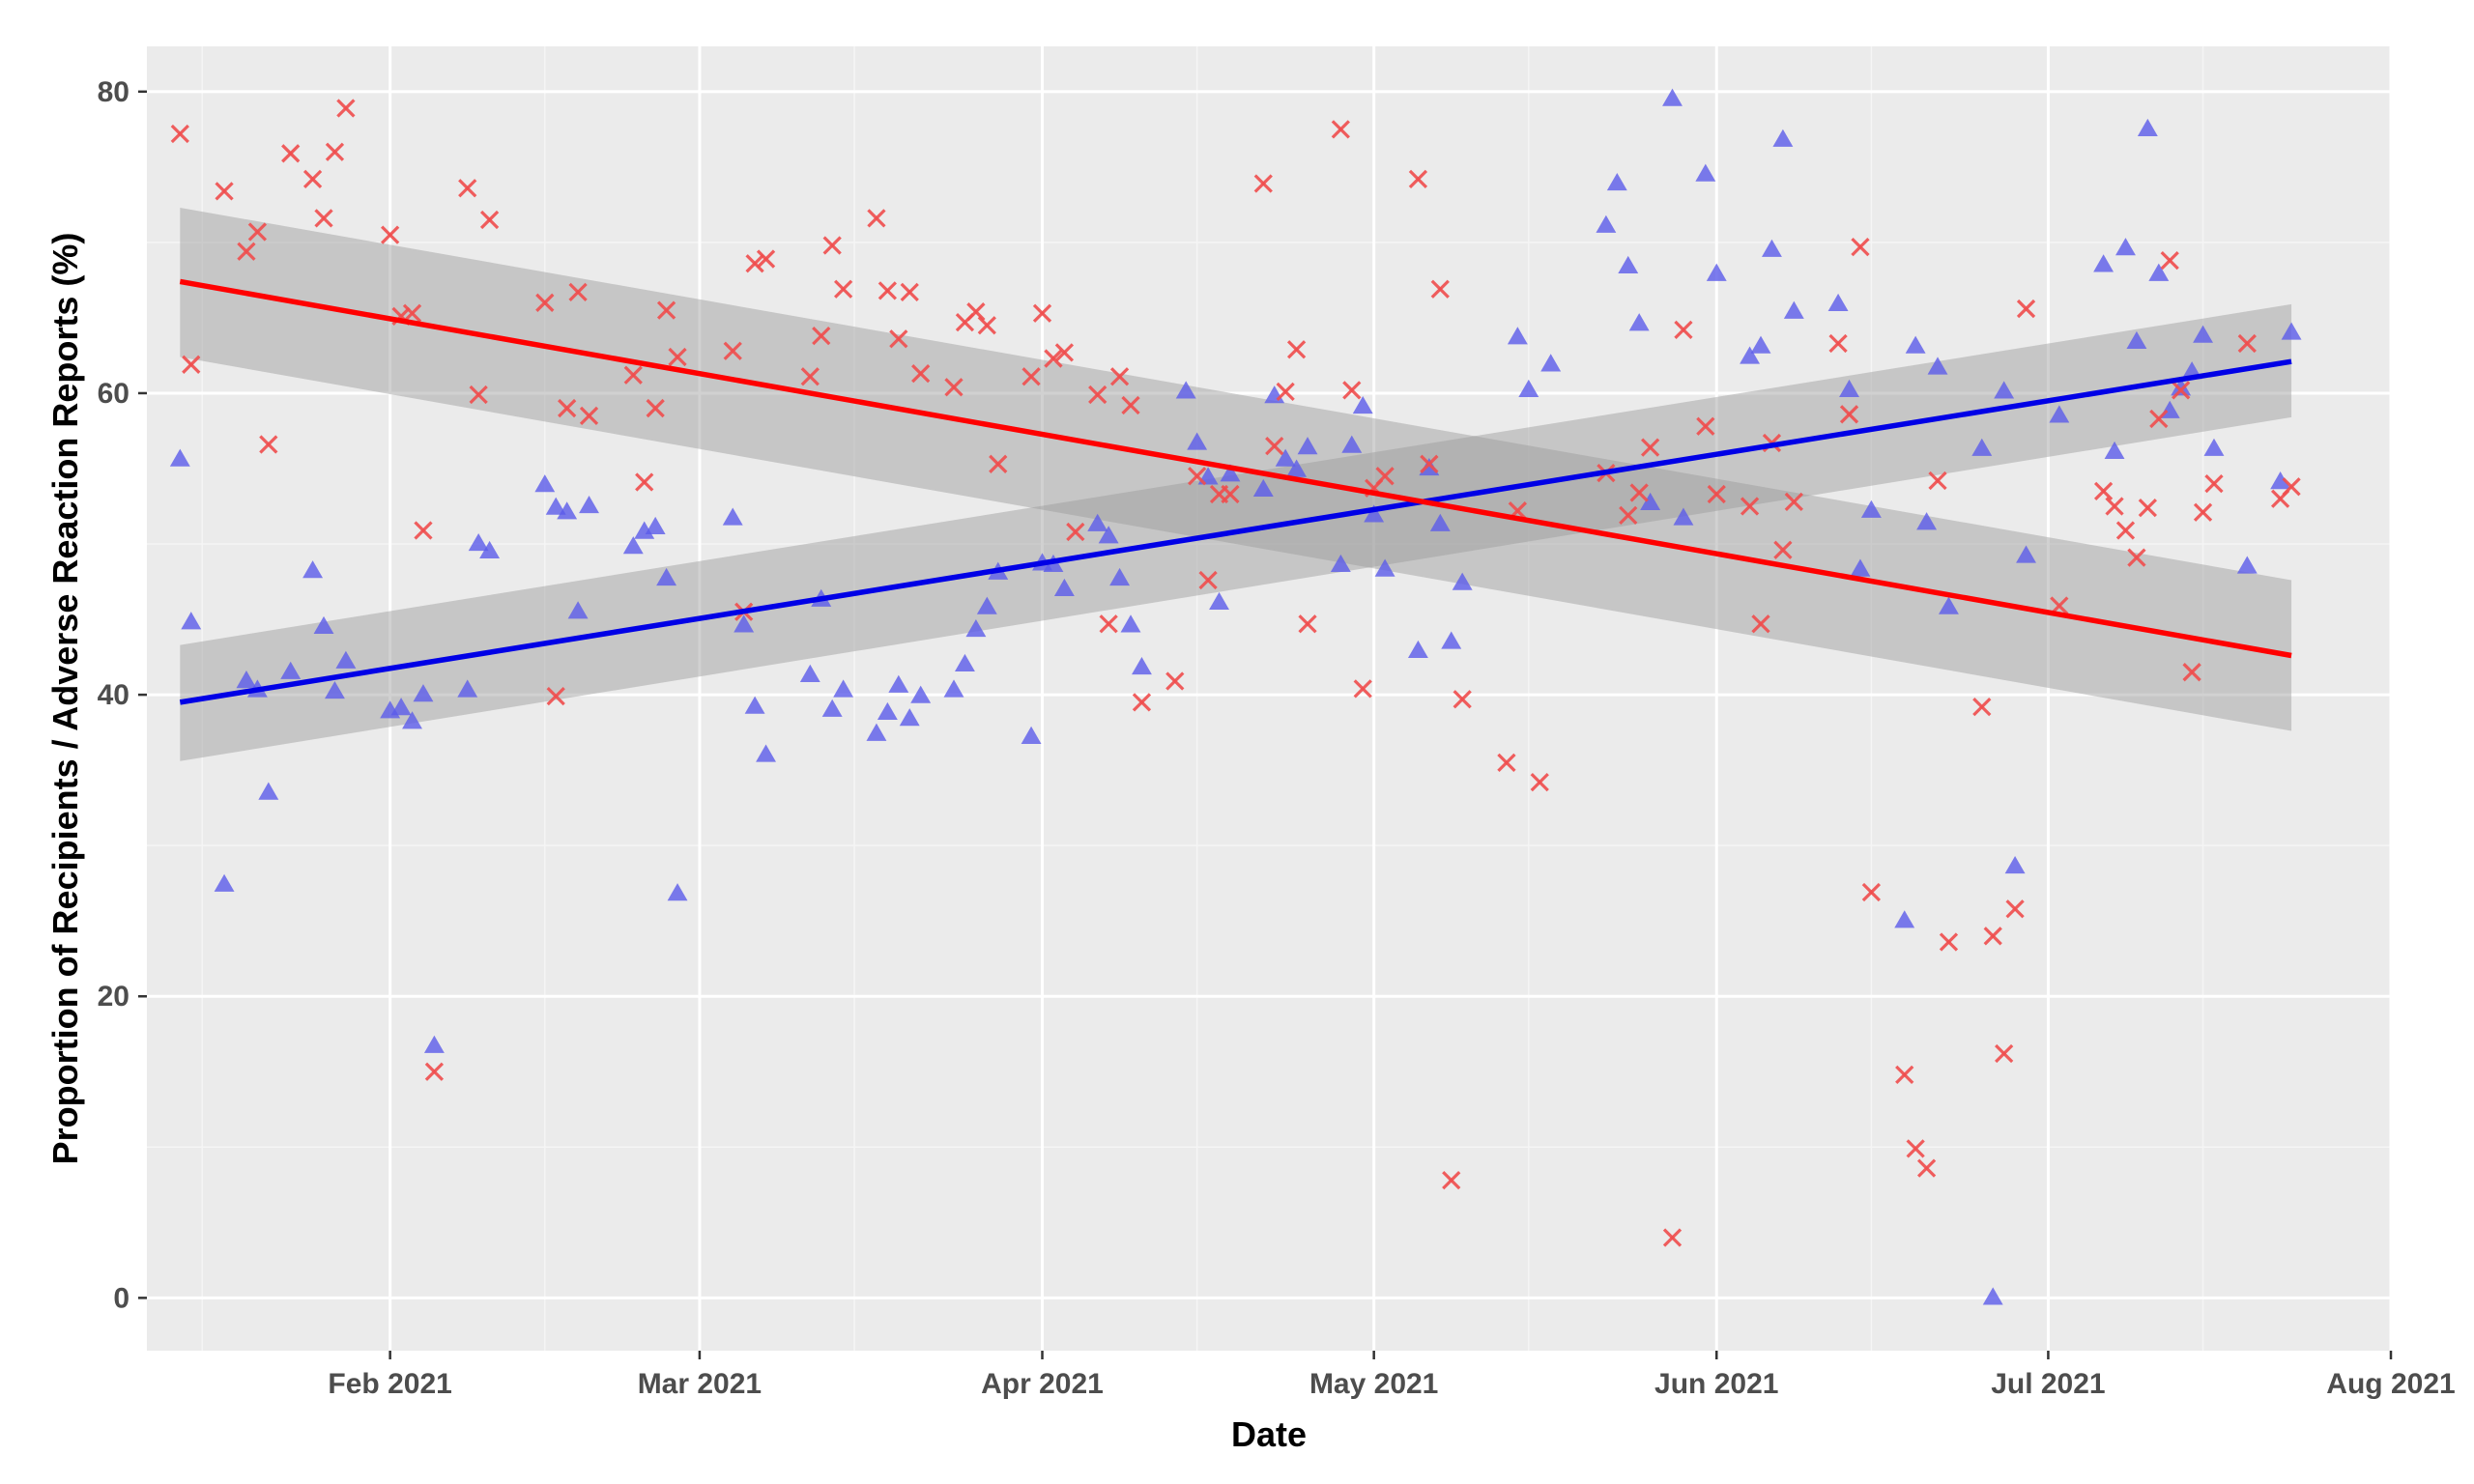 This screenshot has width=2474, height=1484. I want to click on y-tick-label: 60, so click(113, 394).